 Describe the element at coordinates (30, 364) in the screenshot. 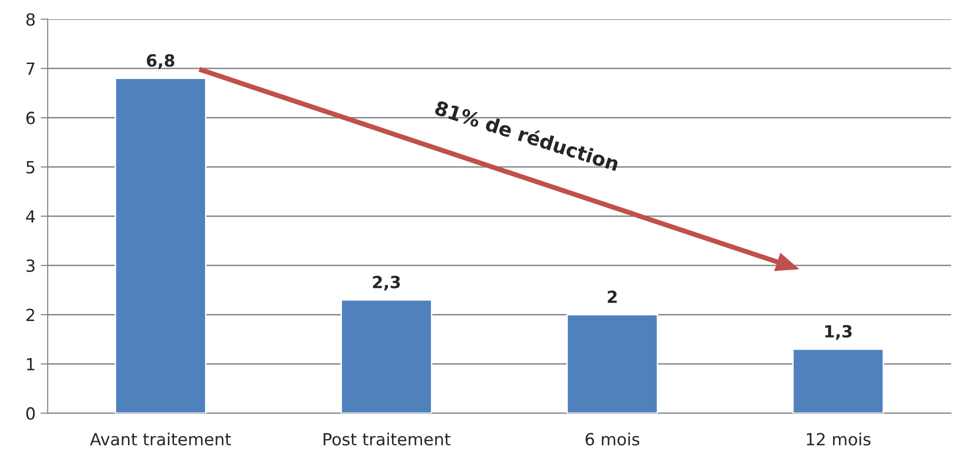

I see `y-tick-label: 1` at that location.